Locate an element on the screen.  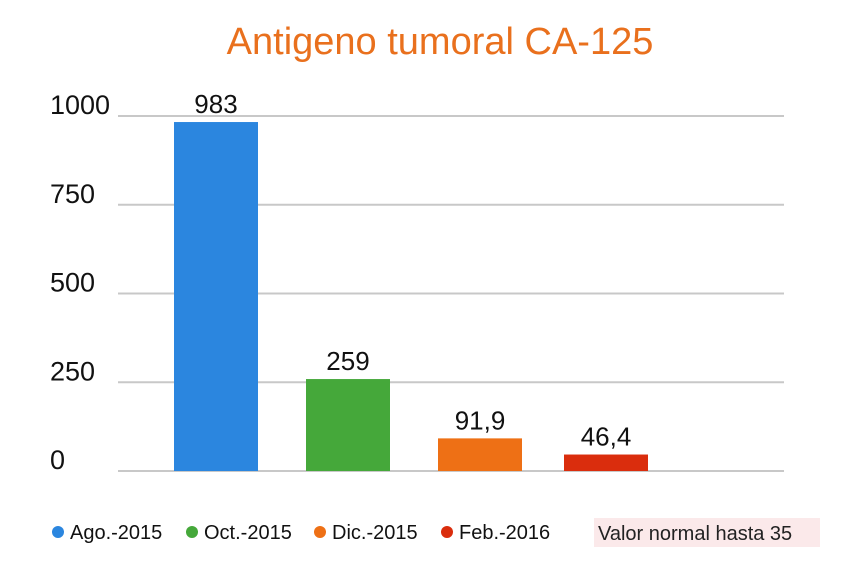
y-axis-ticks: 1000 750 500 250 0 is located at coordinates (80, 282).